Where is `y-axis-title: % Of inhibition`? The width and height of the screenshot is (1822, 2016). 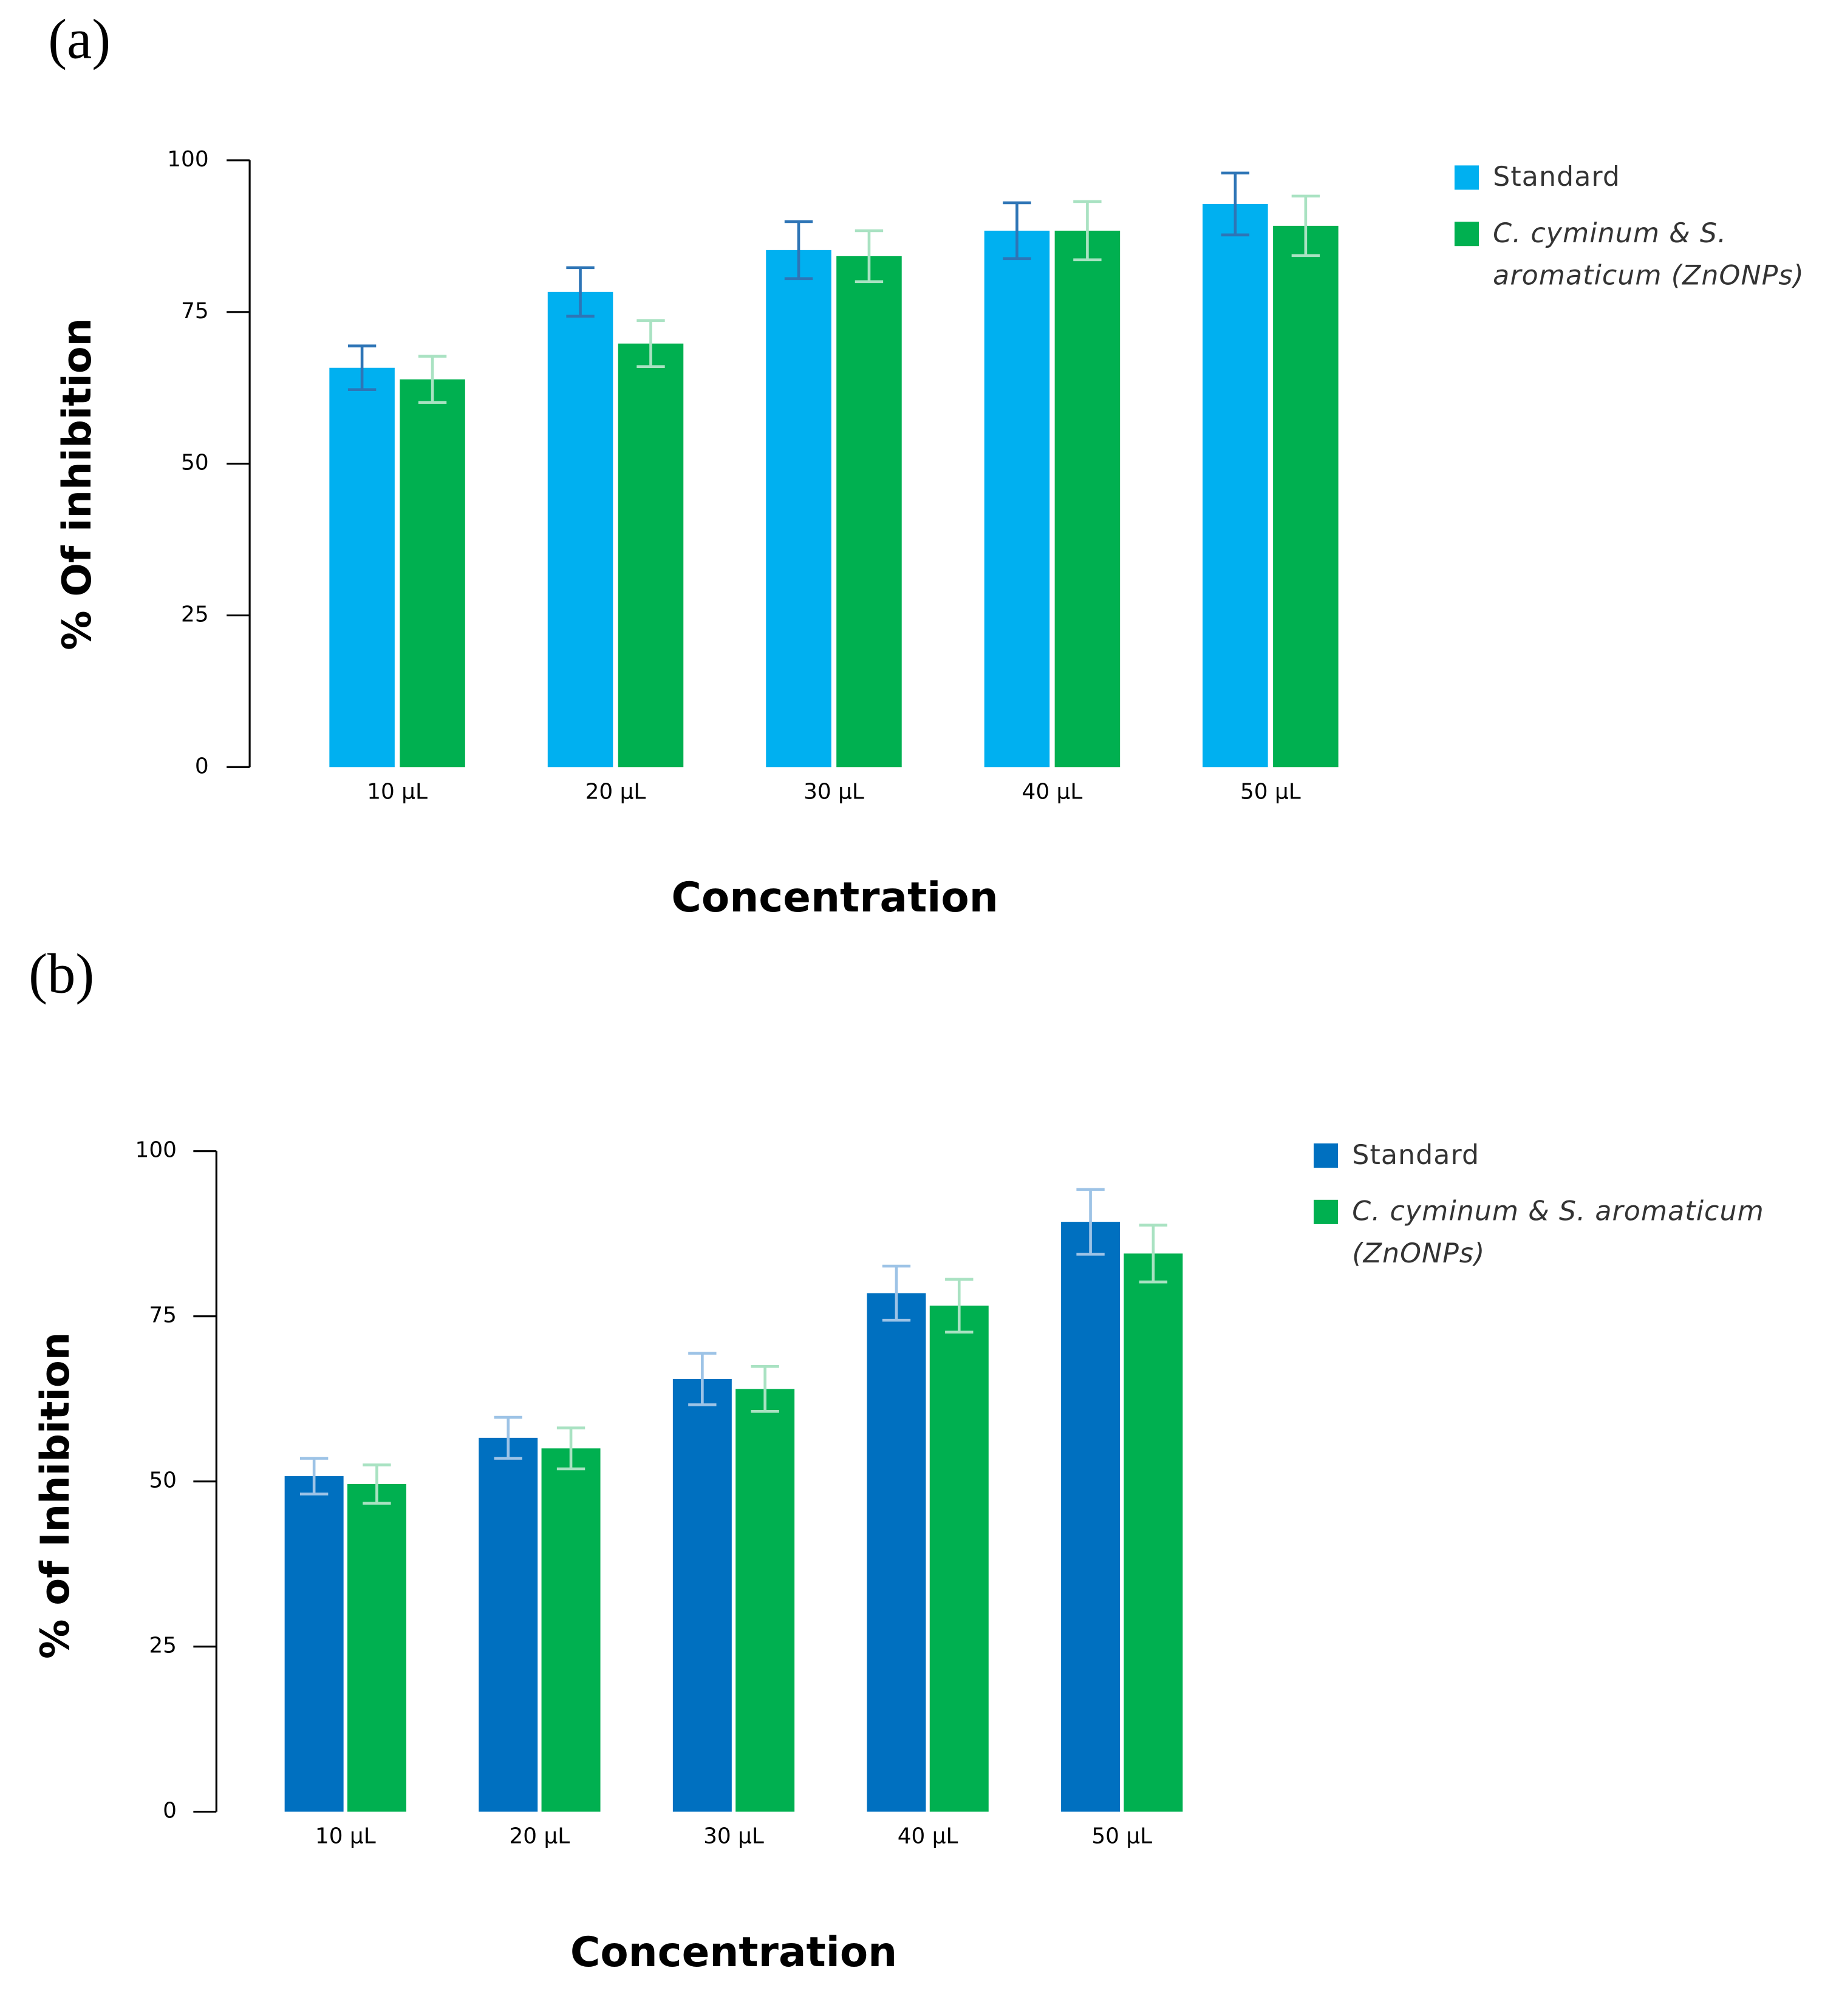 y-axis-title: % Of inhibition is located at coordinates (77, 484).